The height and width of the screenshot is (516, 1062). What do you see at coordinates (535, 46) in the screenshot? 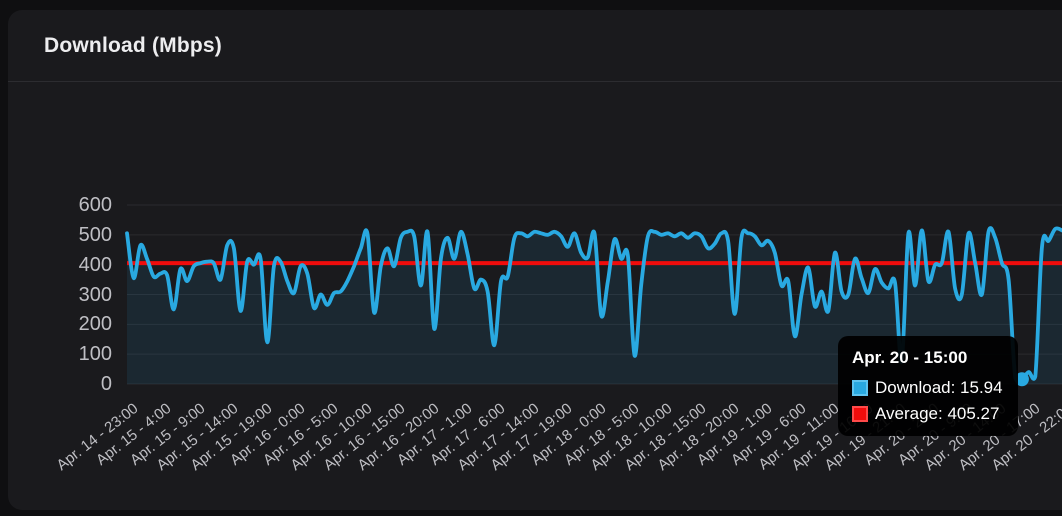
I see `card-header: Download (Mbps)` at bounding box center [535, 46].